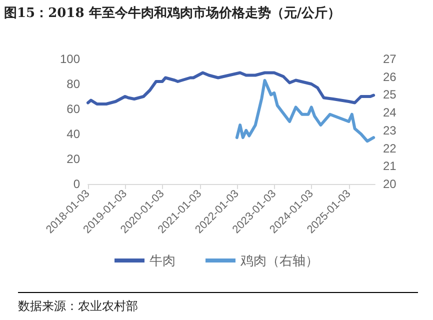  Describe the element at coordinates (76, 184) in the screenshot. I see `y-tick-label: 0` at that location.